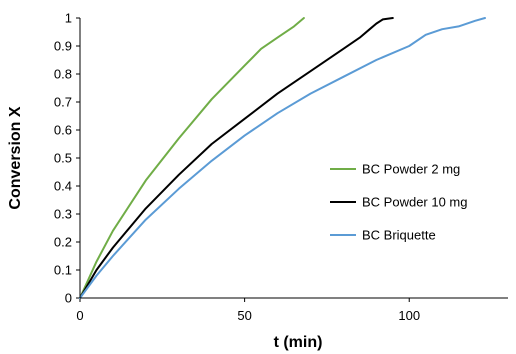 This screenshot has height=354, width=516. I want to click on x-axis-ticks: 0 50 100, so click(248, 310).